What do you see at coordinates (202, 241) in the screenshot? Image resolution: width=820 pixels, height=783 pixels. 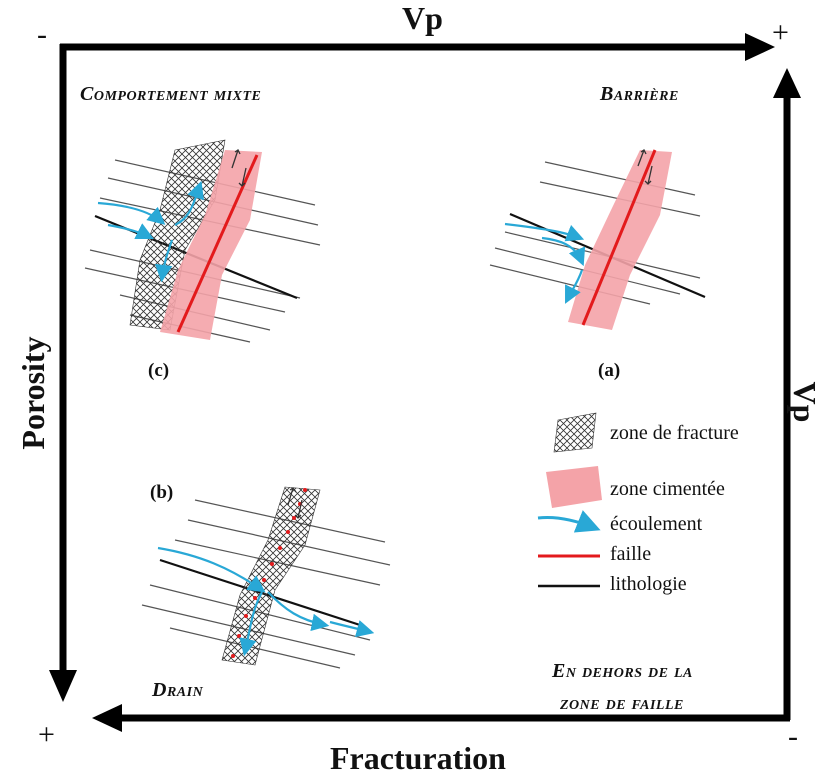 I see `panel-mixed-sketch` at bounding box center [202, 241].